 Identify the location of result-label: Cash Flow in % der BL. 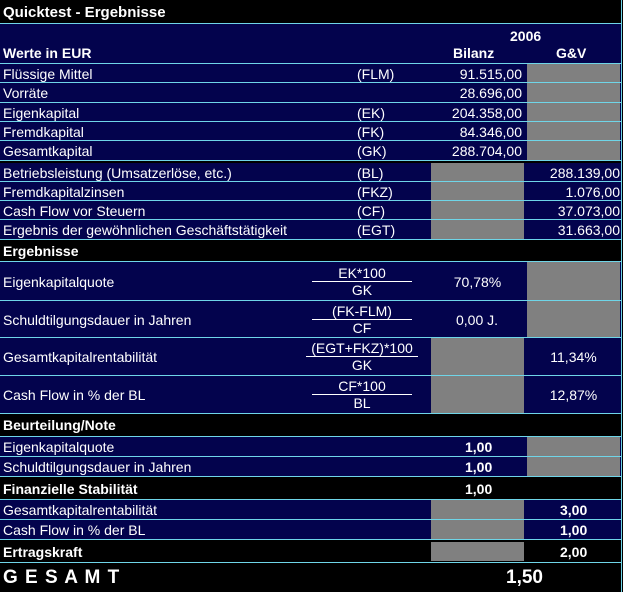
(74, 395).